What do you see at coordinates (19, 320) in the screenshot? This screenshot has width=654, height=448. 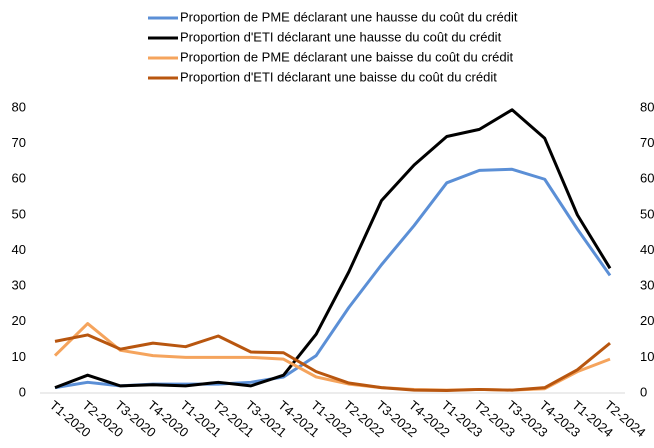 I see `y-tick-label: 20` at bounding box center [19, 320].